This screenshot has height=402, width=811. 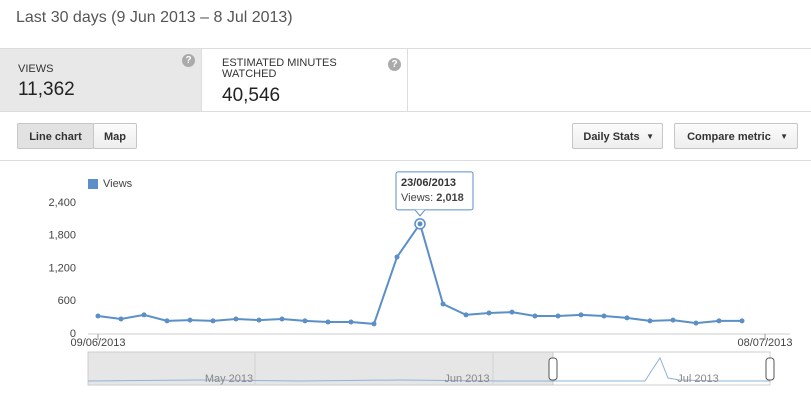 What do you see at coordinates (729, 137) in the screenshot?
I see `button-label: Compare metric` at bounding box center [729, 137].